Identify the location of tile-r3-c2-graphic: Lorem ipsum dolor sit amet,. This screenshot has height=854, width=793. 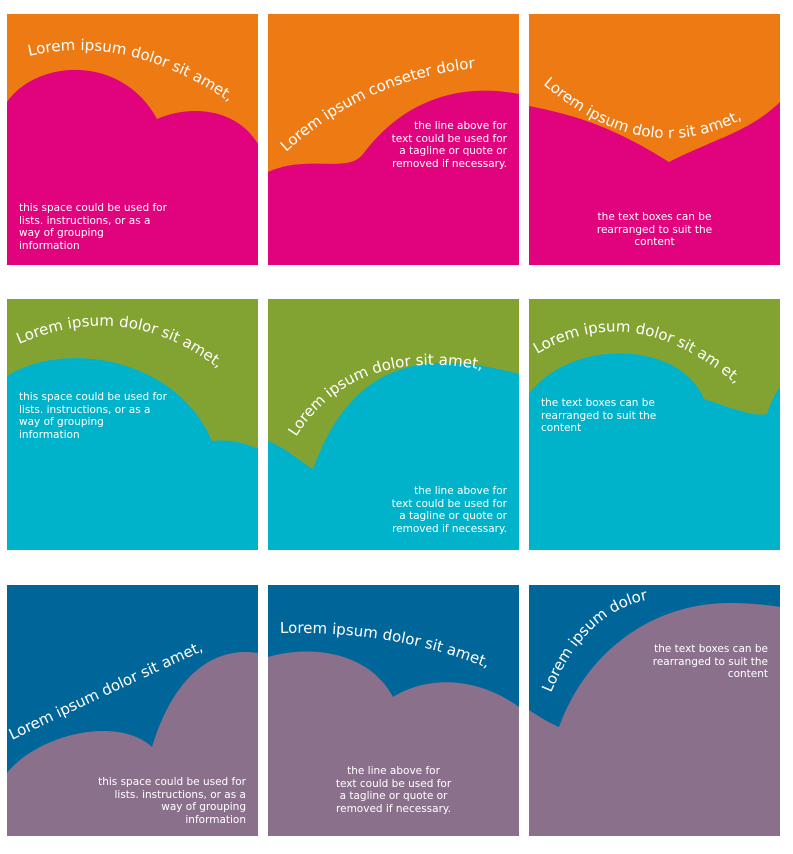
(393, 710).